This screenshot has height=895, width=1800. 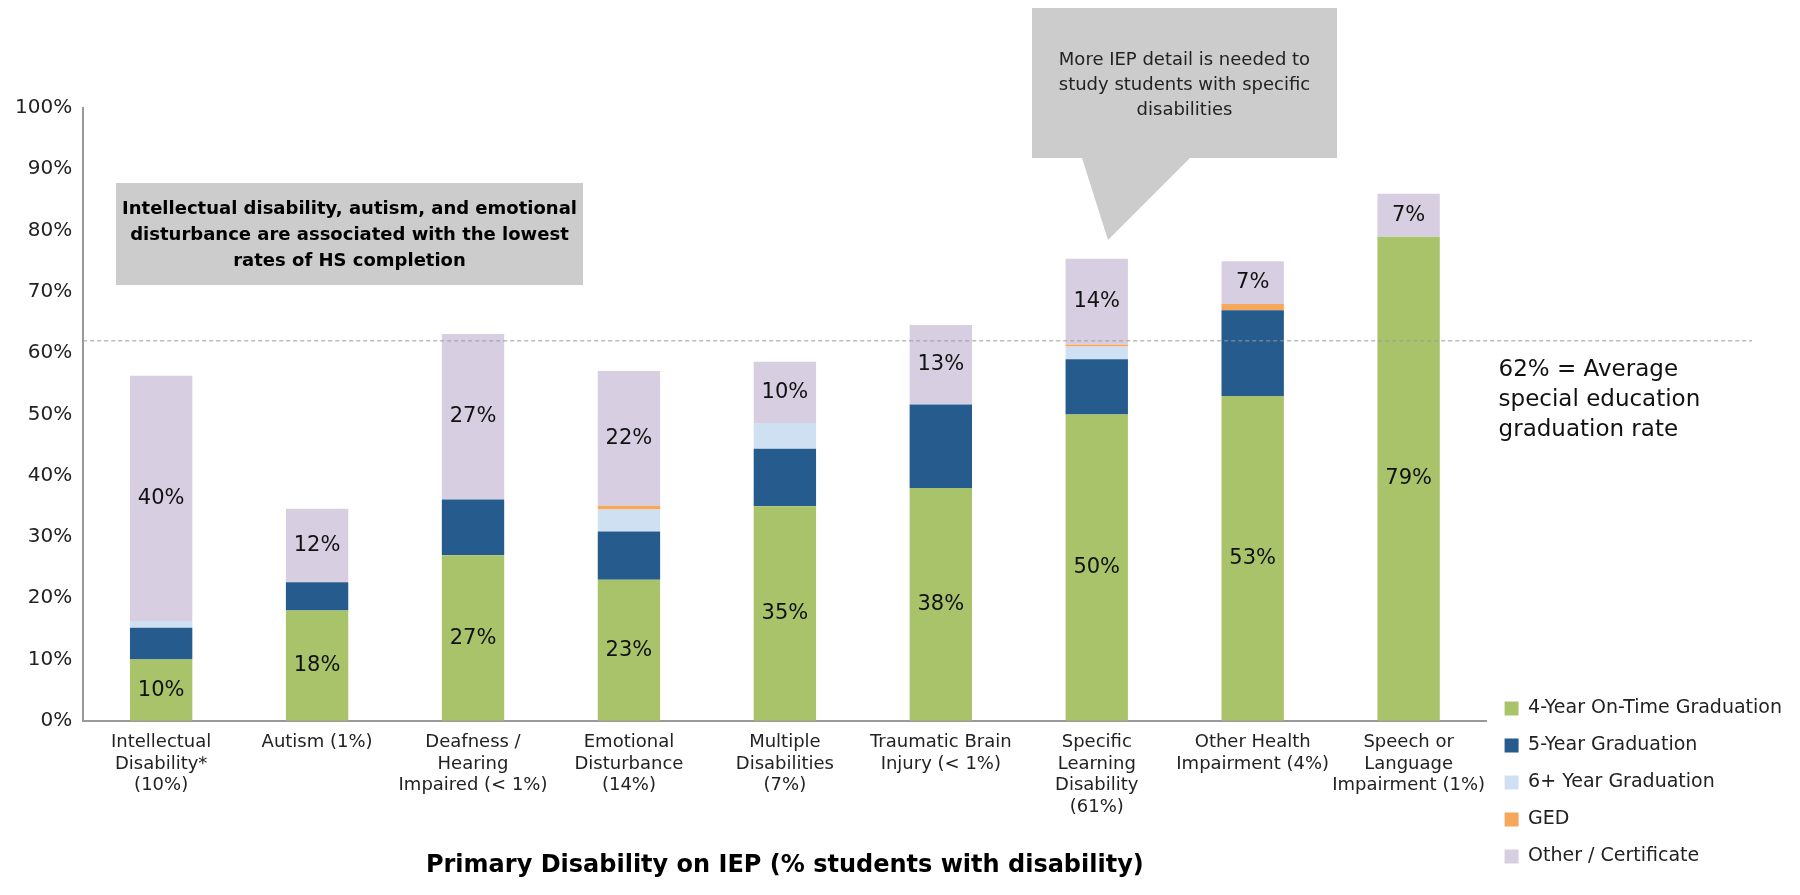 I want to click on y-tick-label: 70%, so click(x=50, y=290).